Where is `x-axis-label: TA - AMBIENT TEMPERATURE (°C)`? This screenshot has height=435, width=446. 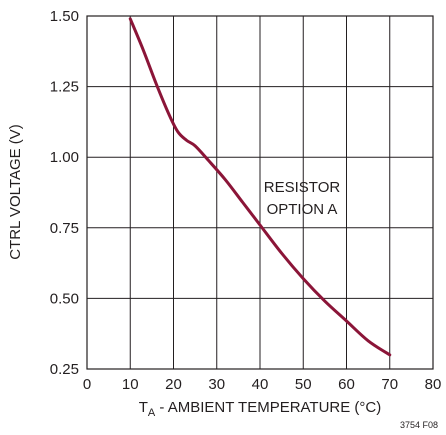 x-axis-label: TA - AMBIENT TEMPERATURE (°C) is located at coordinates (260, 409).